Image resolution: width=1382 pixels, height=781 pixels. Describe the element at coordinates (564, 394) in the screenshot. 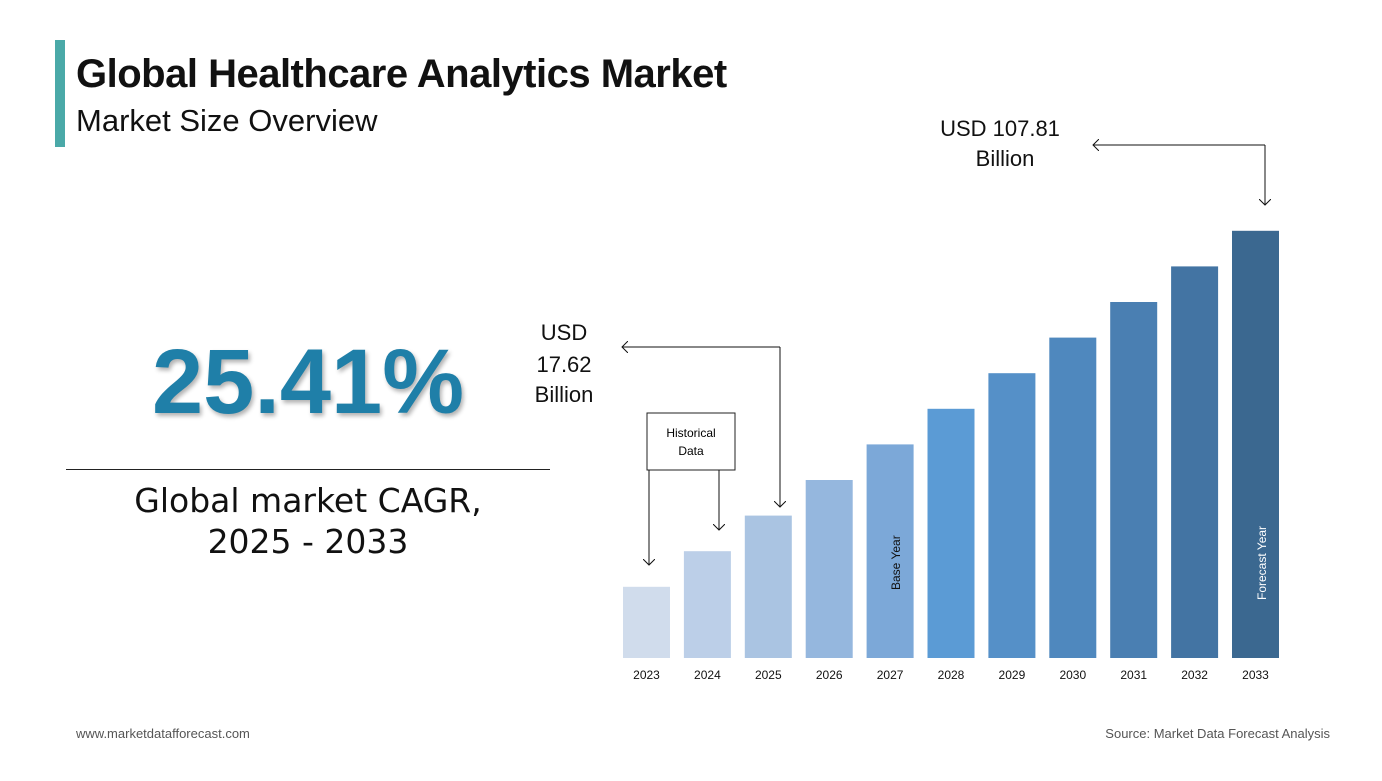

I see `start-value-label-line3: Billion` at that location.